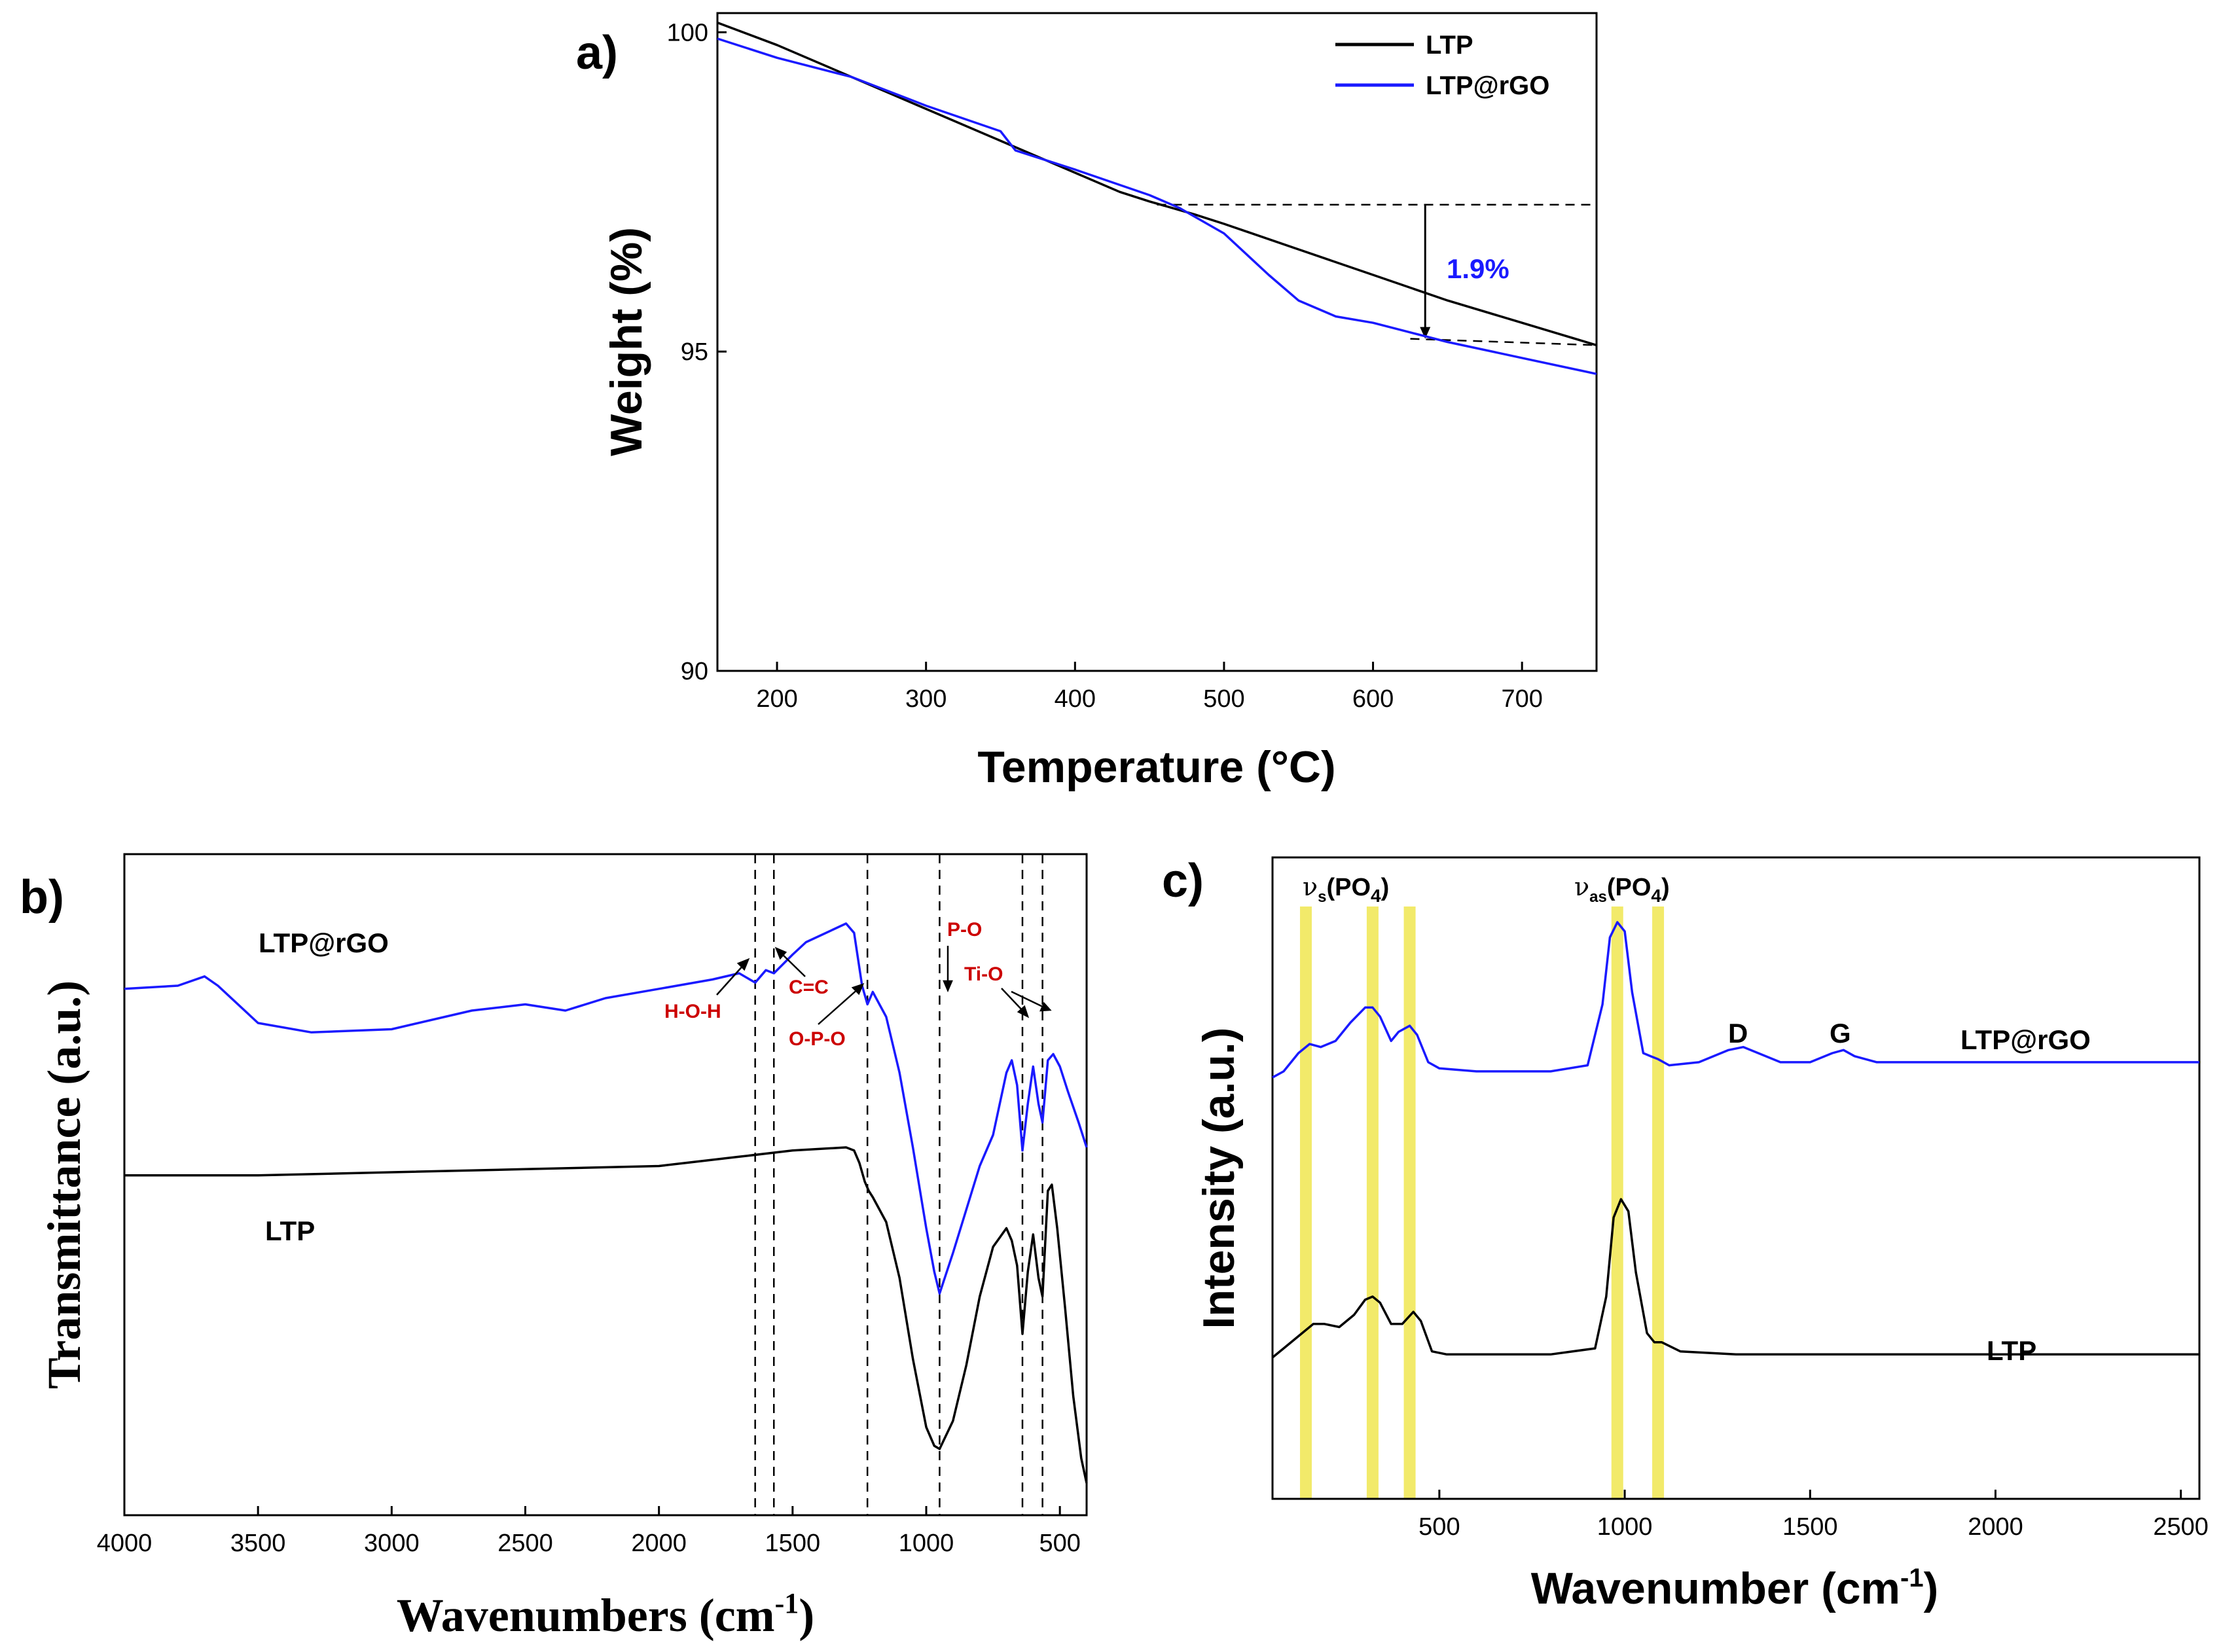 This screenshot has width=2221, height=1652. I want to click on arrowhead-c-c, so click(780, 953).